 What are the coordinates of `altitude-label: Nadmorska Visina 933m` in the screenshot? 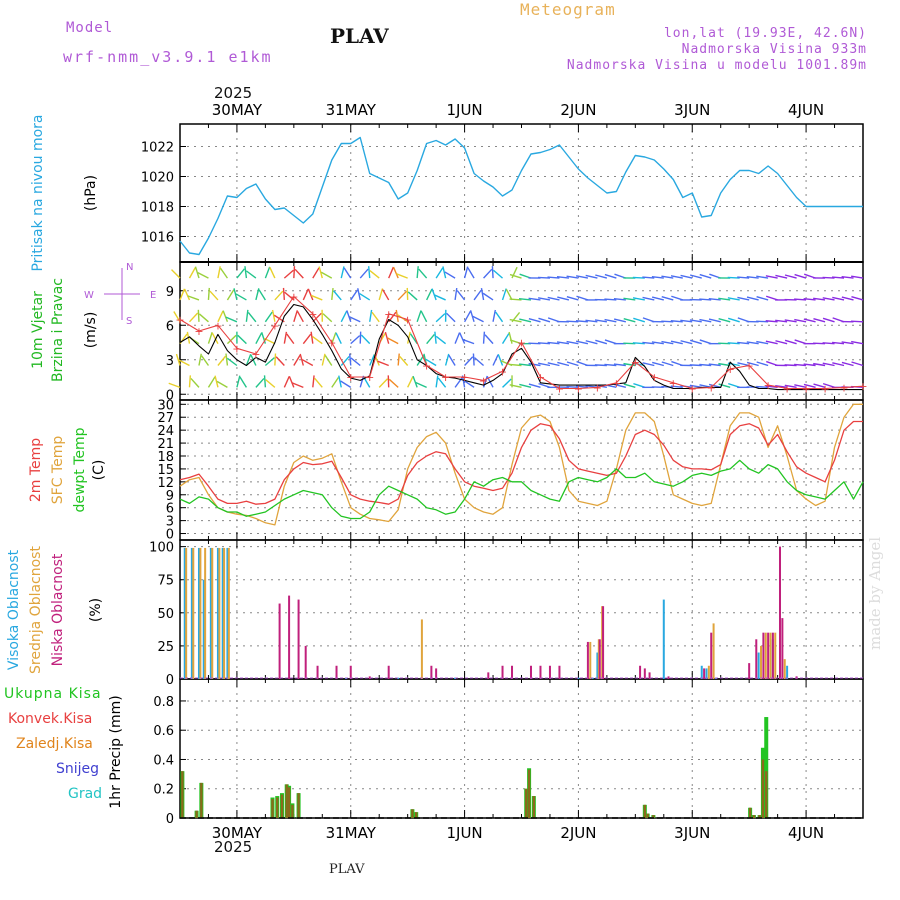 It's located at (774, 49).